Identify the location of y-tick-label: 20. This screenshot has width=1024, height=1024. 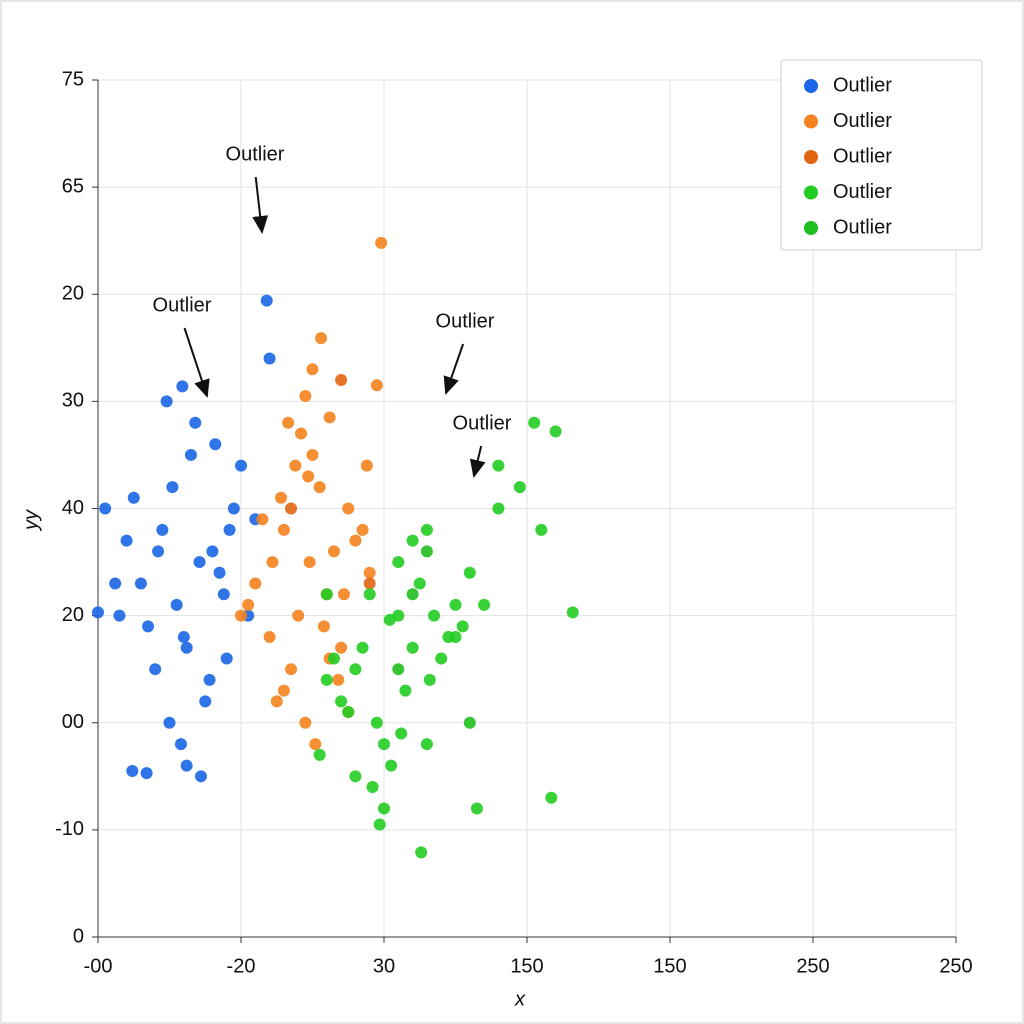
(73, 615).